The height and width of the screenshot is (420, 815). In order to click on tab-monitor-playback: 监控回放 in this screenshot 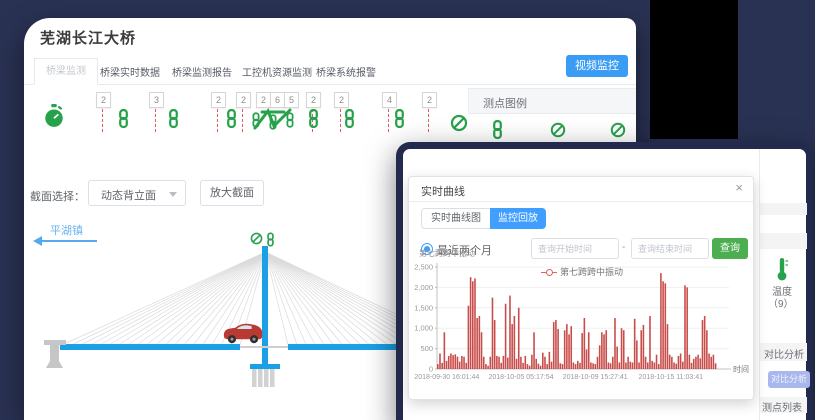, I will do `click(518, 218)`.